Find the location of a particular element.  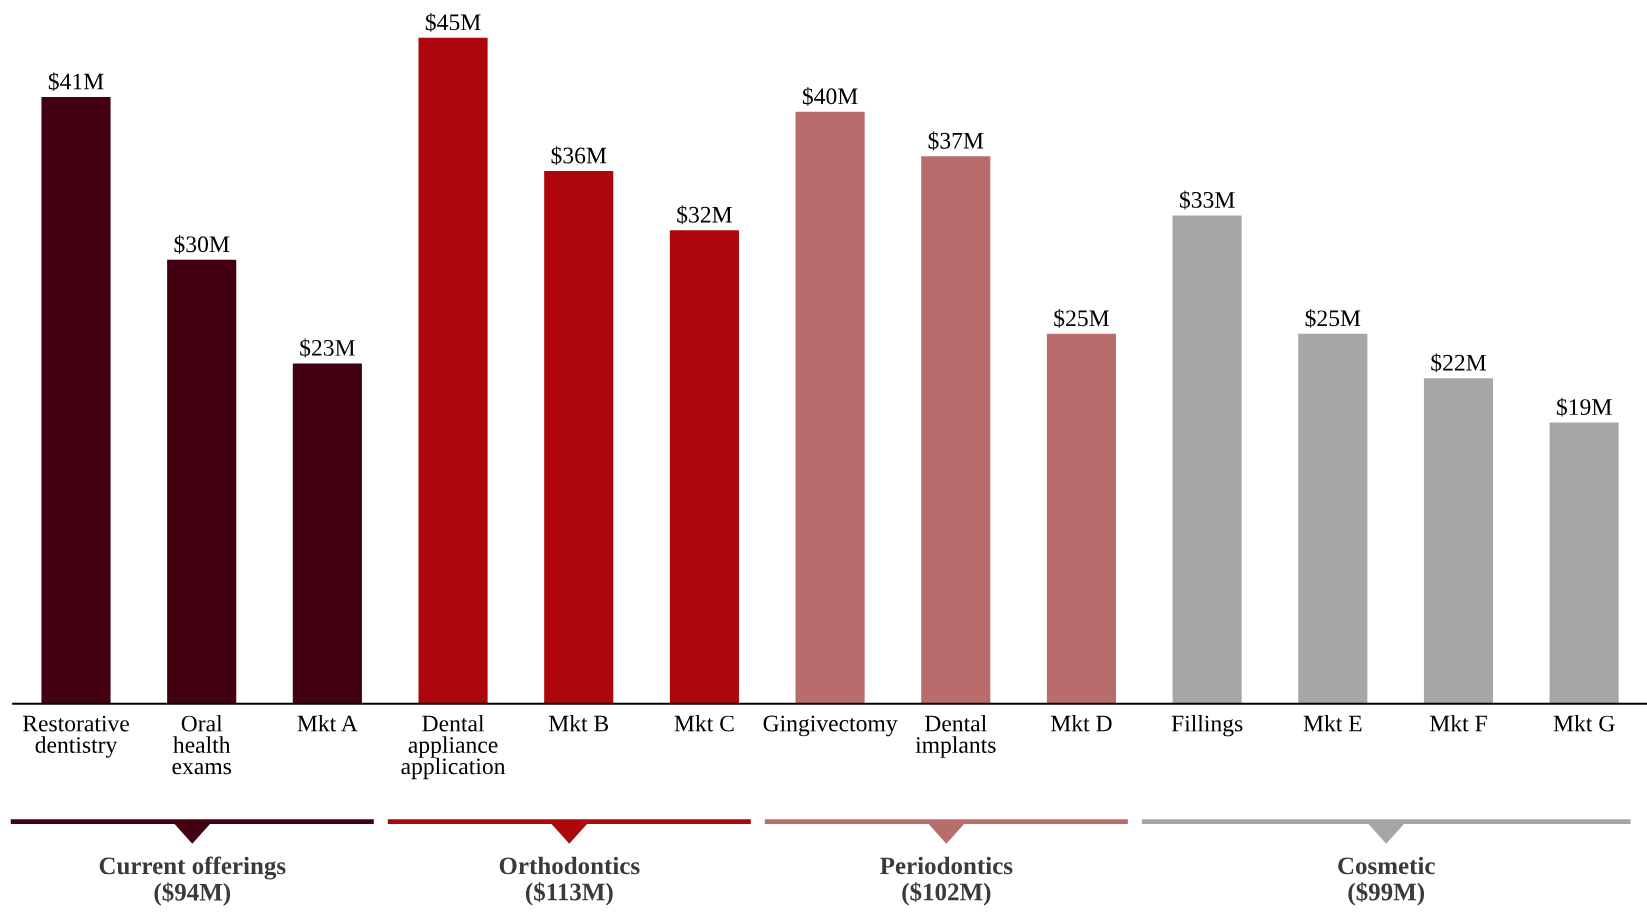

x-tick-label: Mkt B is located at coordinates (578, 723).